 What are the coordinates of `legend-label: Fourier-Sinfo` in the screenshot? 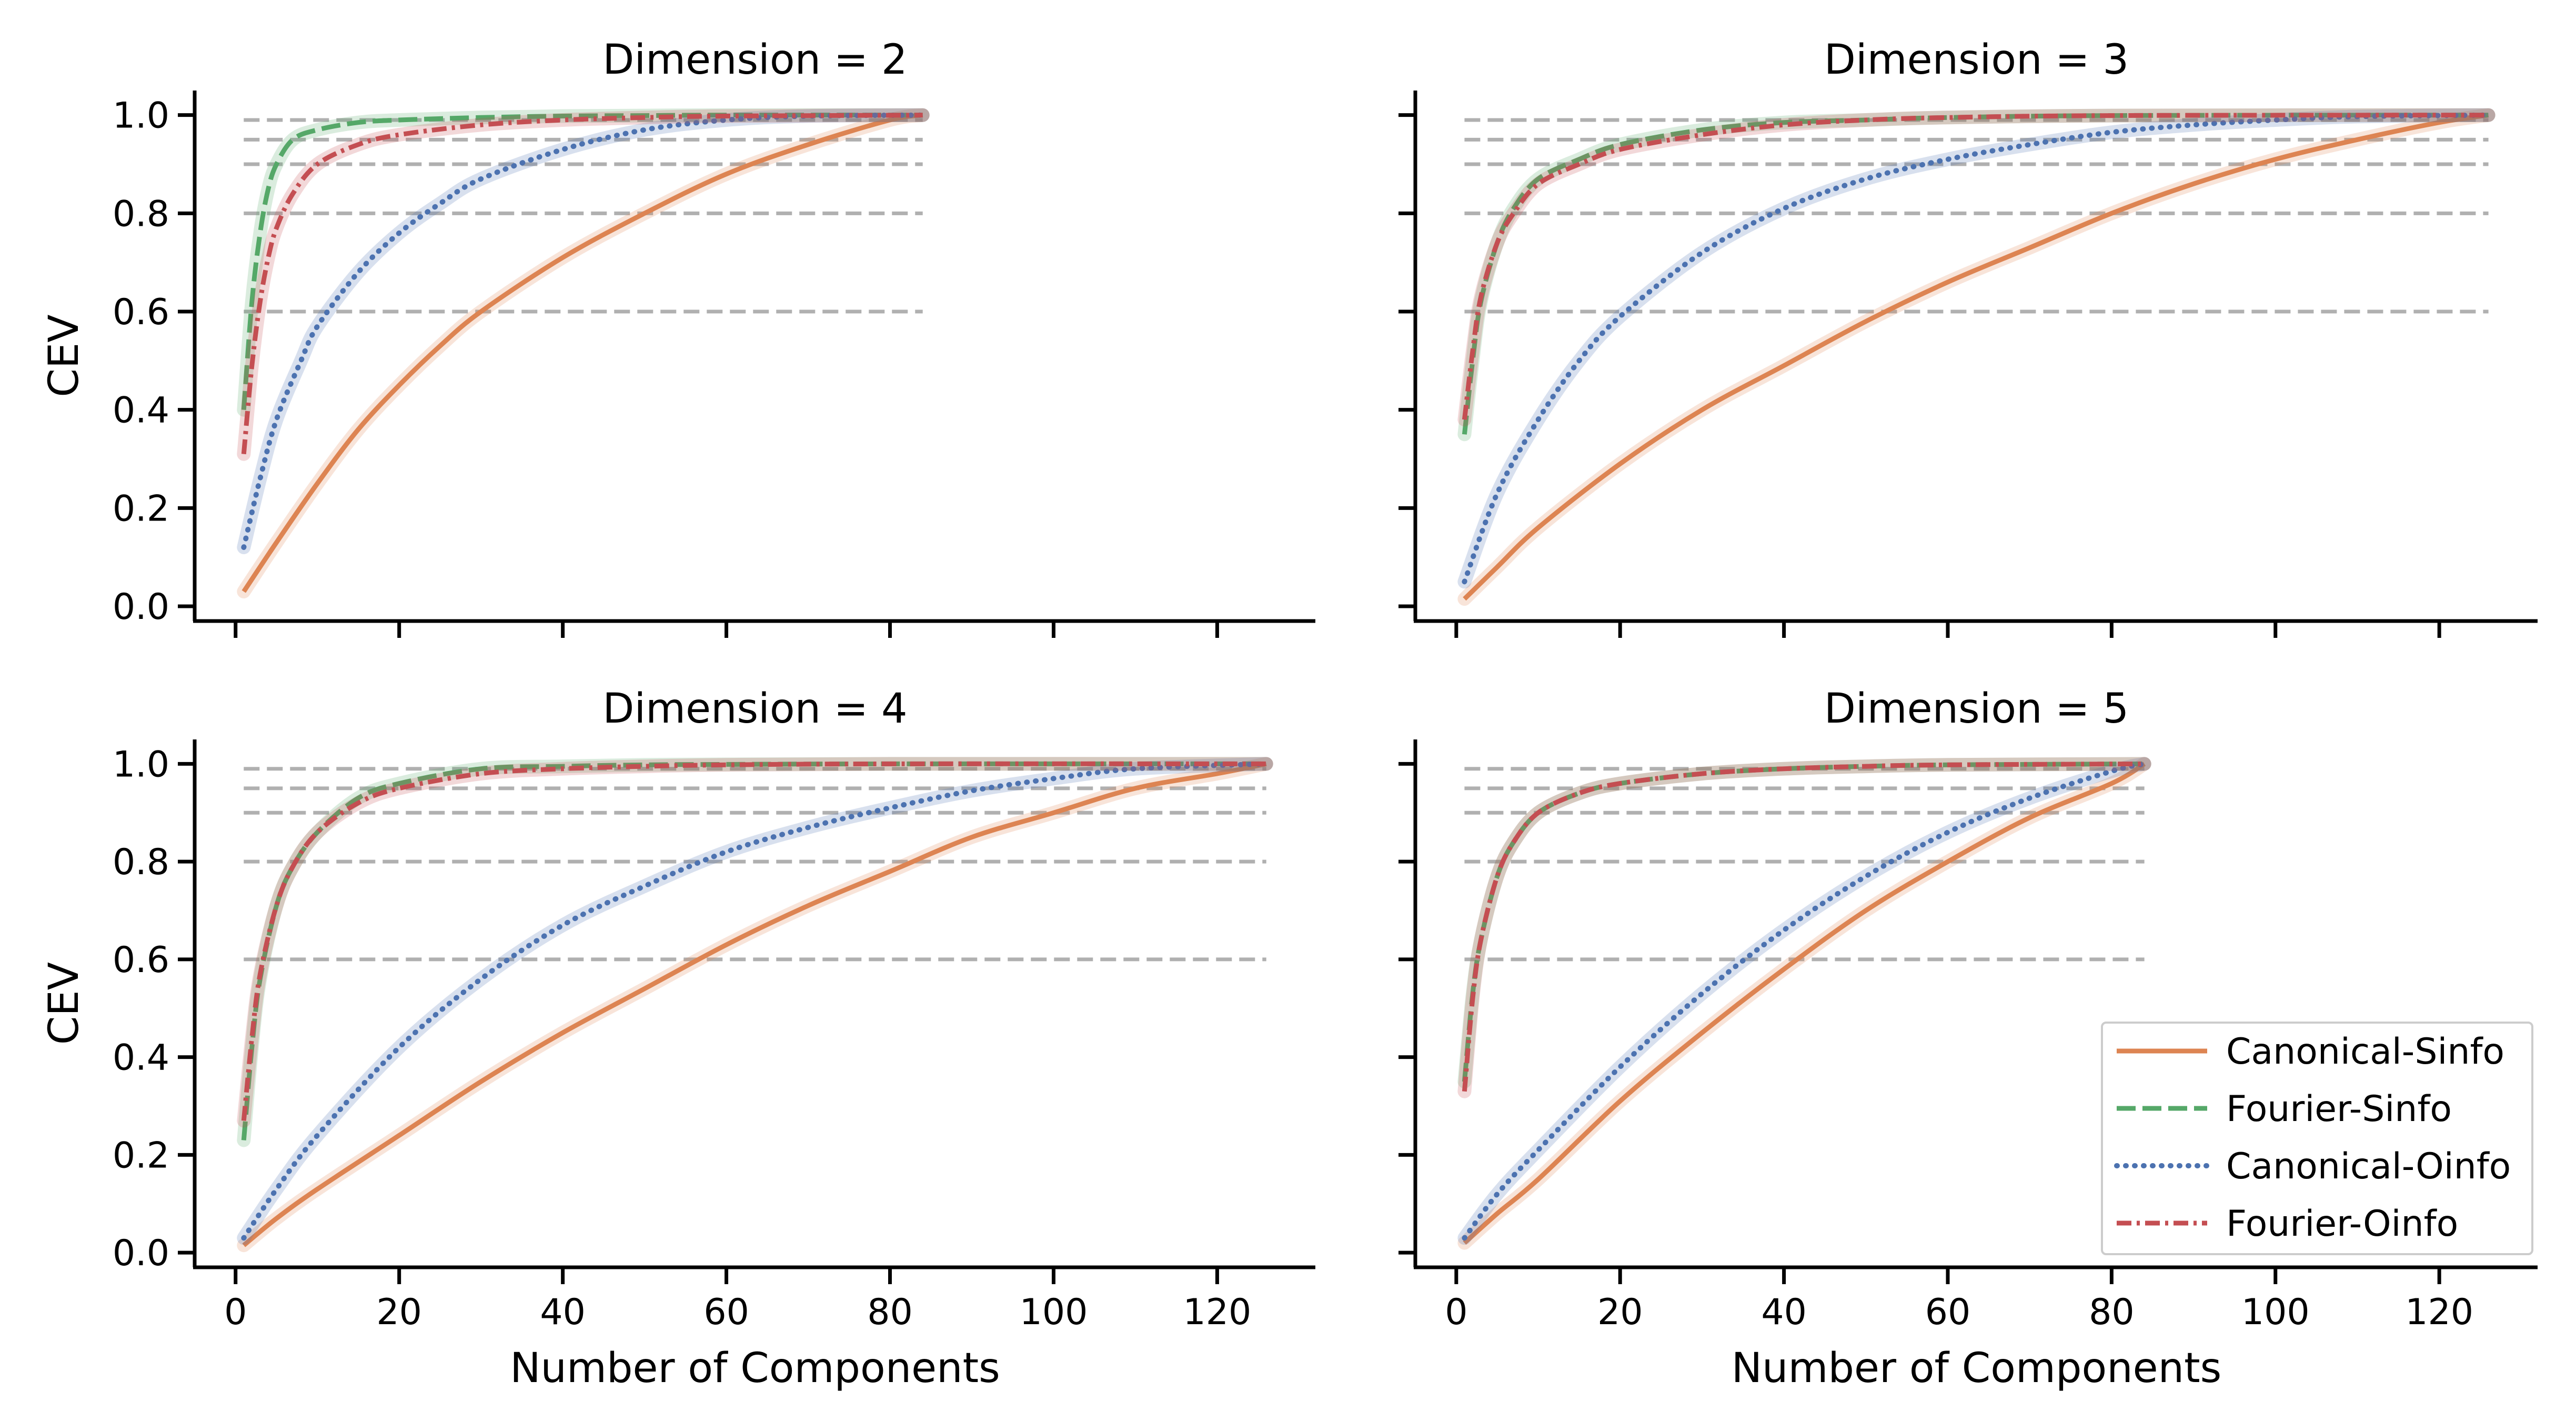 It's located at (2339, 1109).